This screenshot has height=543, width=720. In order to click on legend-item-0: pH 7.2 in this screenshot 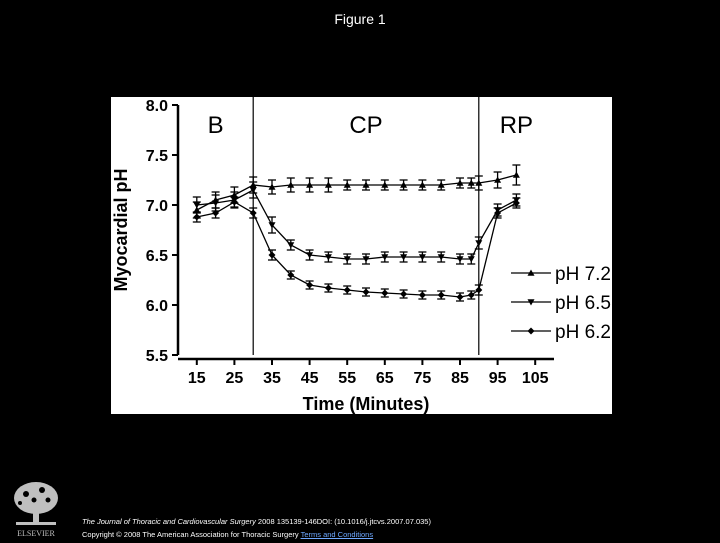, I will do `click(561, 274)`.